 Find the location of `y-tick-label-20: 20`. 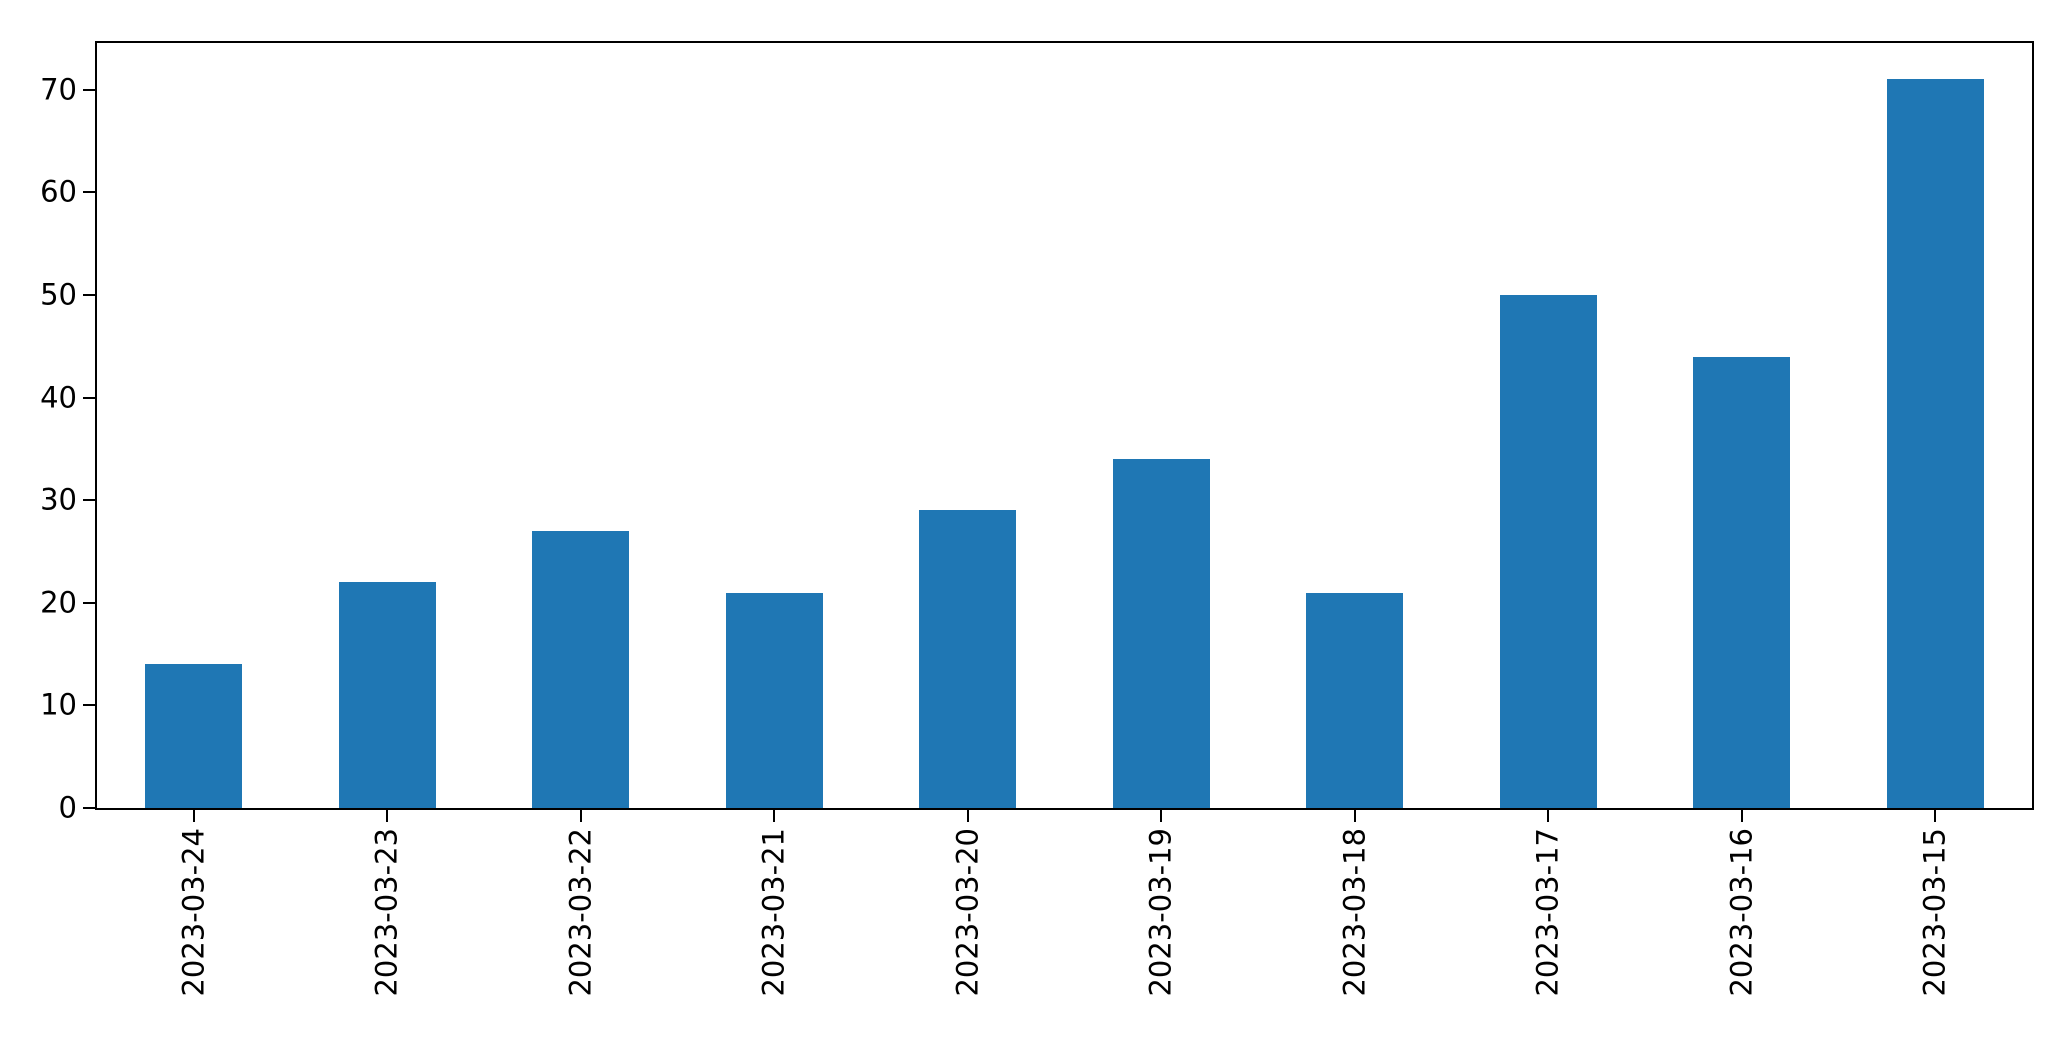

y-tick-label-20: 20 is located at coordinates (58, 602).